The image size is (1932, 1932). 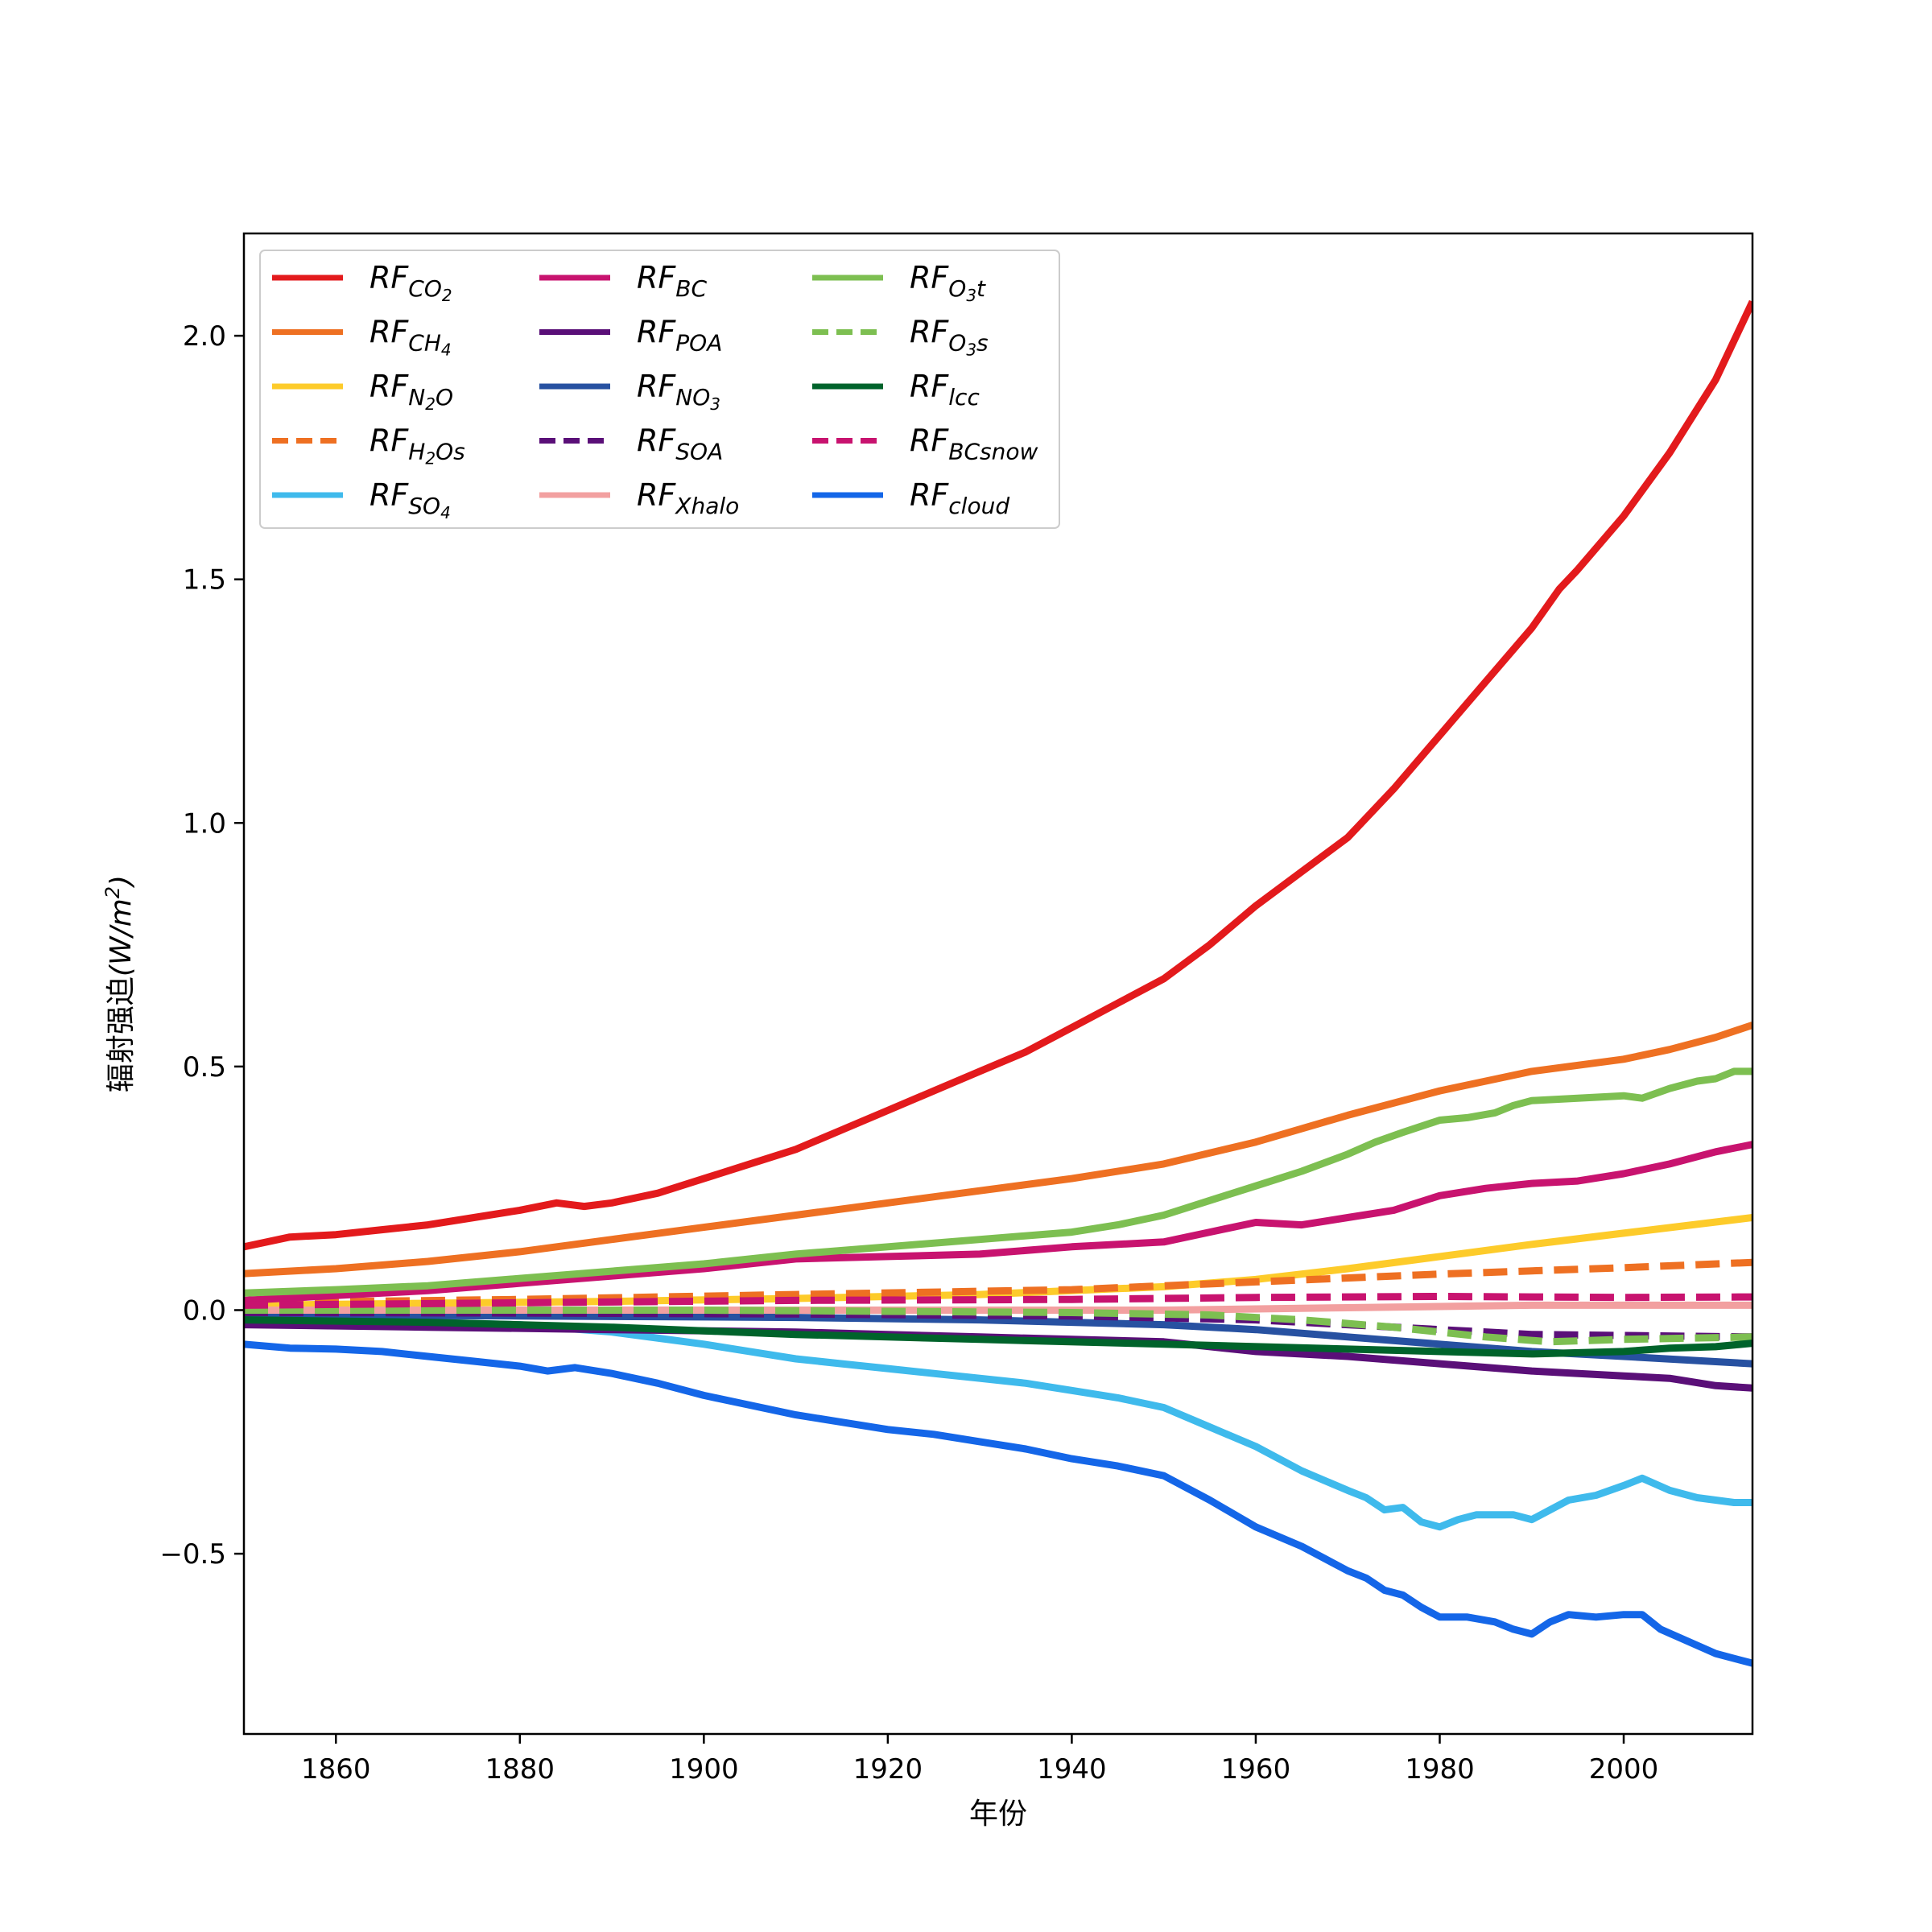 What do you see at coordinates (629, 391) in the screenshot?
I see `legend-item-no3: RFNO3` at bounding box center [629, 391].